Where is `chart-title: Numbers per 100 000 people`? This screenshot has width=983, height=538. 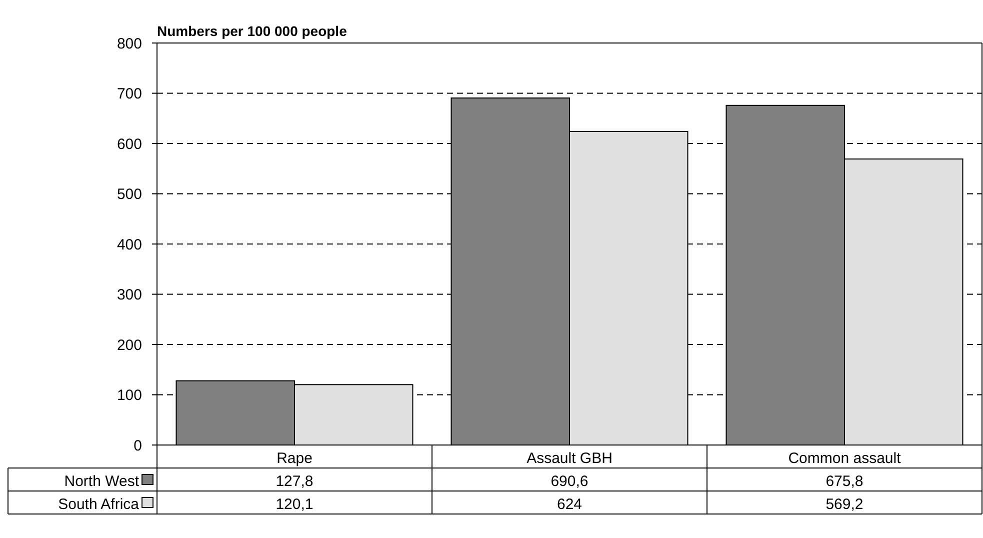
chart-title: Numbers per 100 000 people is located at coordinates (252, 31).